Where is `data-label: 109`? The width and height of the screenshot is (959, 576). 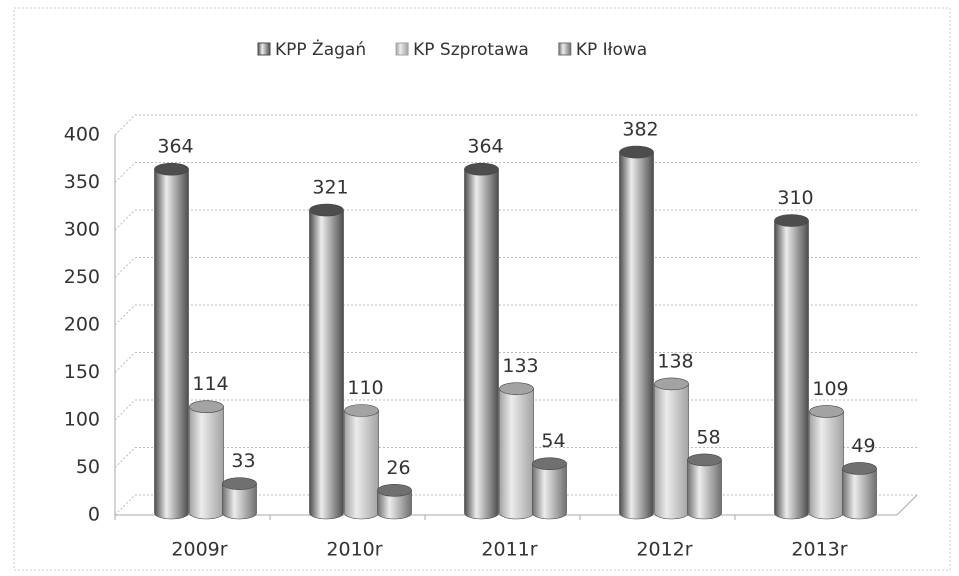
data-label: 109 is located at coordinates (830, 389).